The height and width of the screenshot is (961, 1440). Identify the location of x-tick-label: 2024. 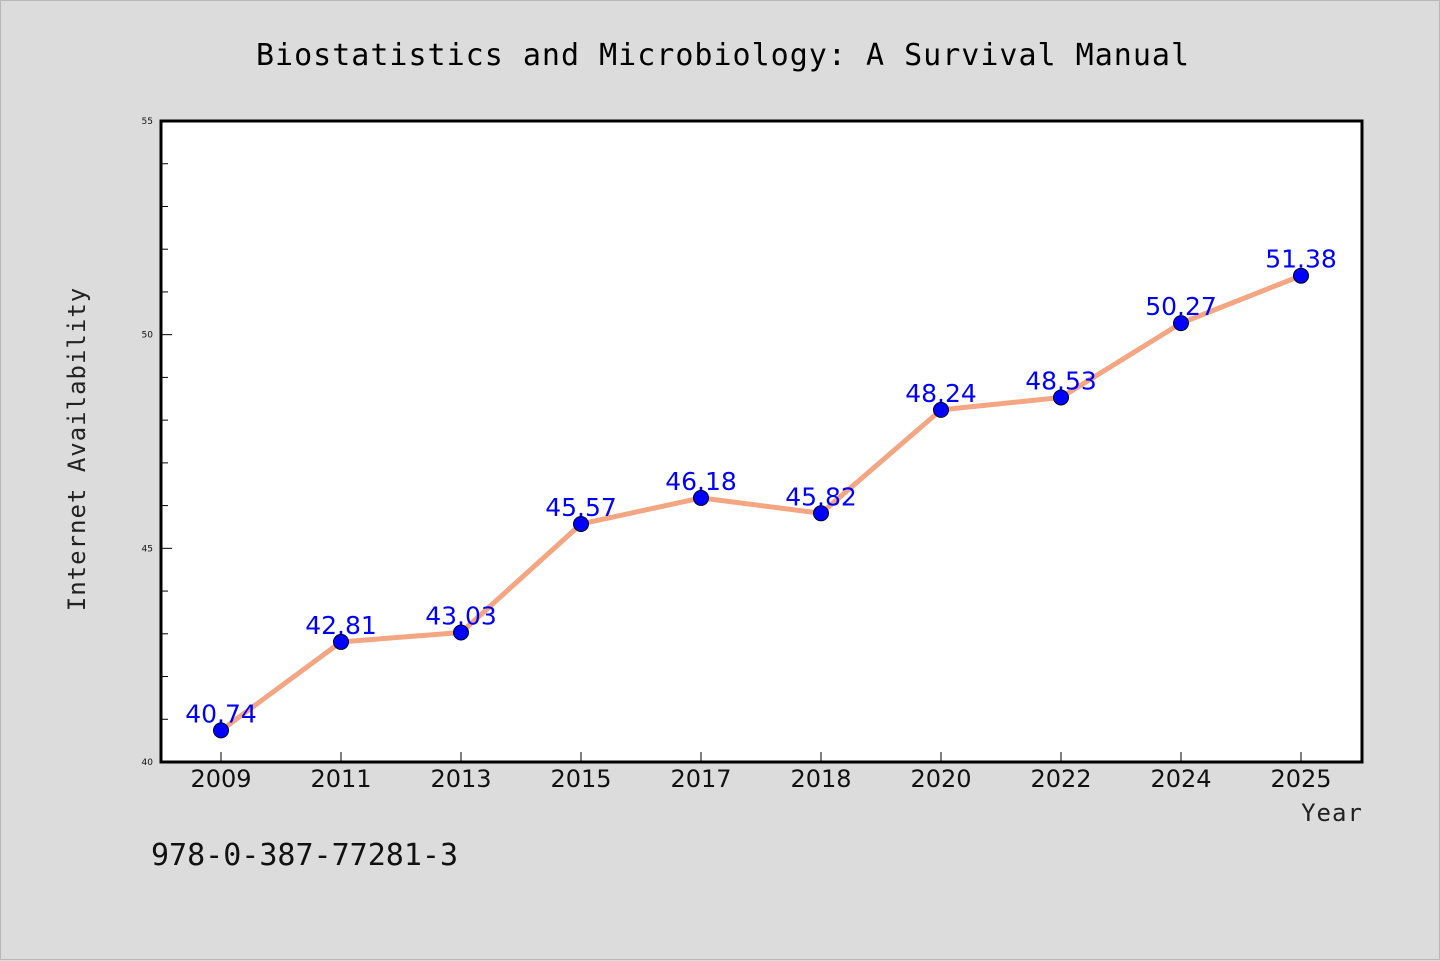
(1180, 779).